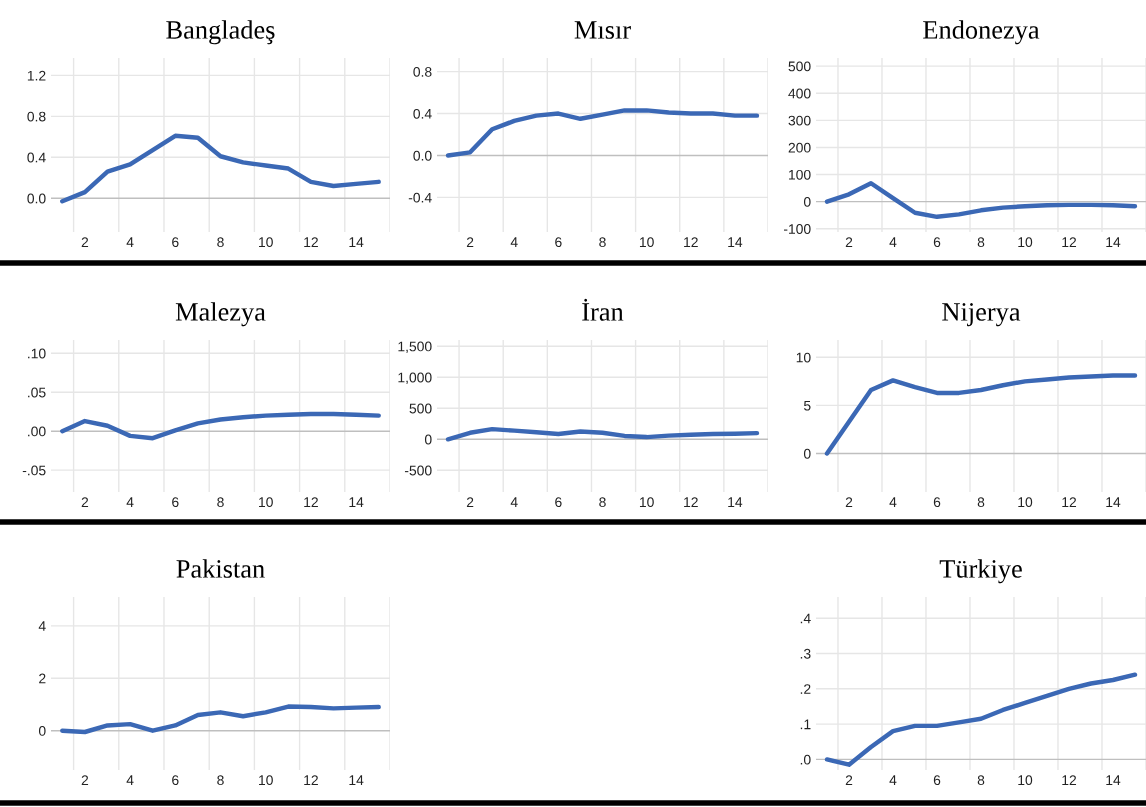 Image resolution: width=1146 pixels, height=807 pixels. I want to click on y-tick-label: 4, so click(42, 626).